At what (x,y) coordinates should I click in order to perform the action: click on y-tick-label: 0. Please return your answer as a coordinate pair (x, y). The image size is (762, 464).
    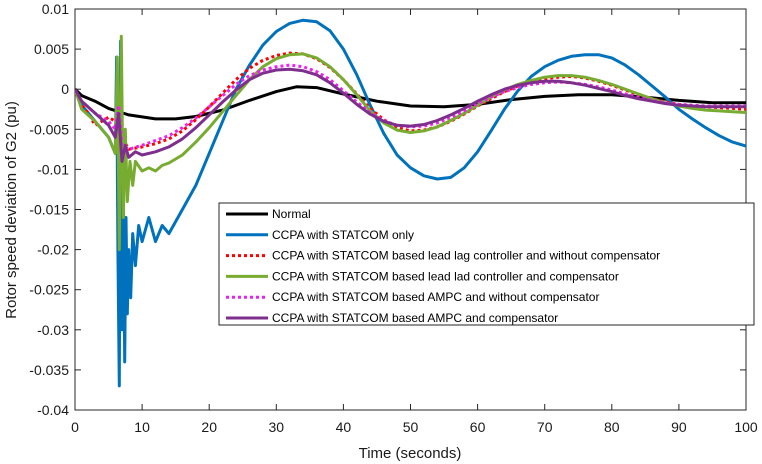
    Looking at the image, I should click on (65, 89).